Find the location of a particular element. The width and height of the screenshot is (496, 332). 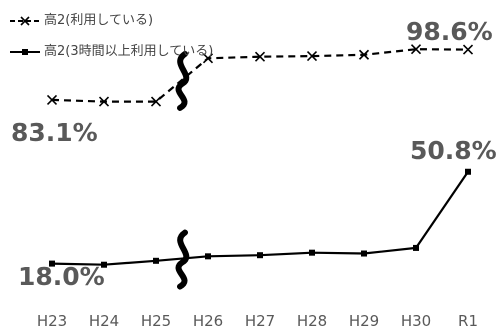

data-label-r1-3h: 50.8% is located at coordinates (453, 150).